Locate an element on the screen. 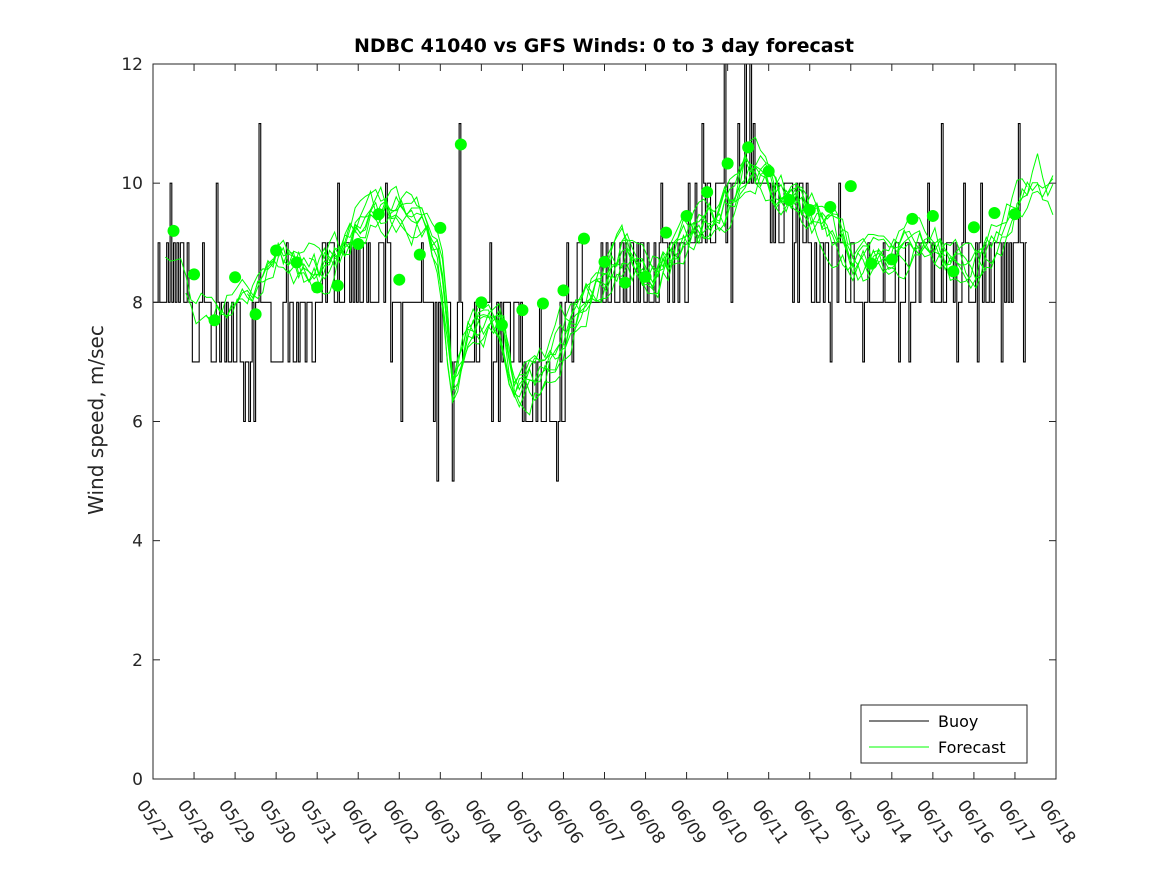 This screenshot has width=1167, height=879. y-tick-label: 8 is located at coordinates (137, 303).